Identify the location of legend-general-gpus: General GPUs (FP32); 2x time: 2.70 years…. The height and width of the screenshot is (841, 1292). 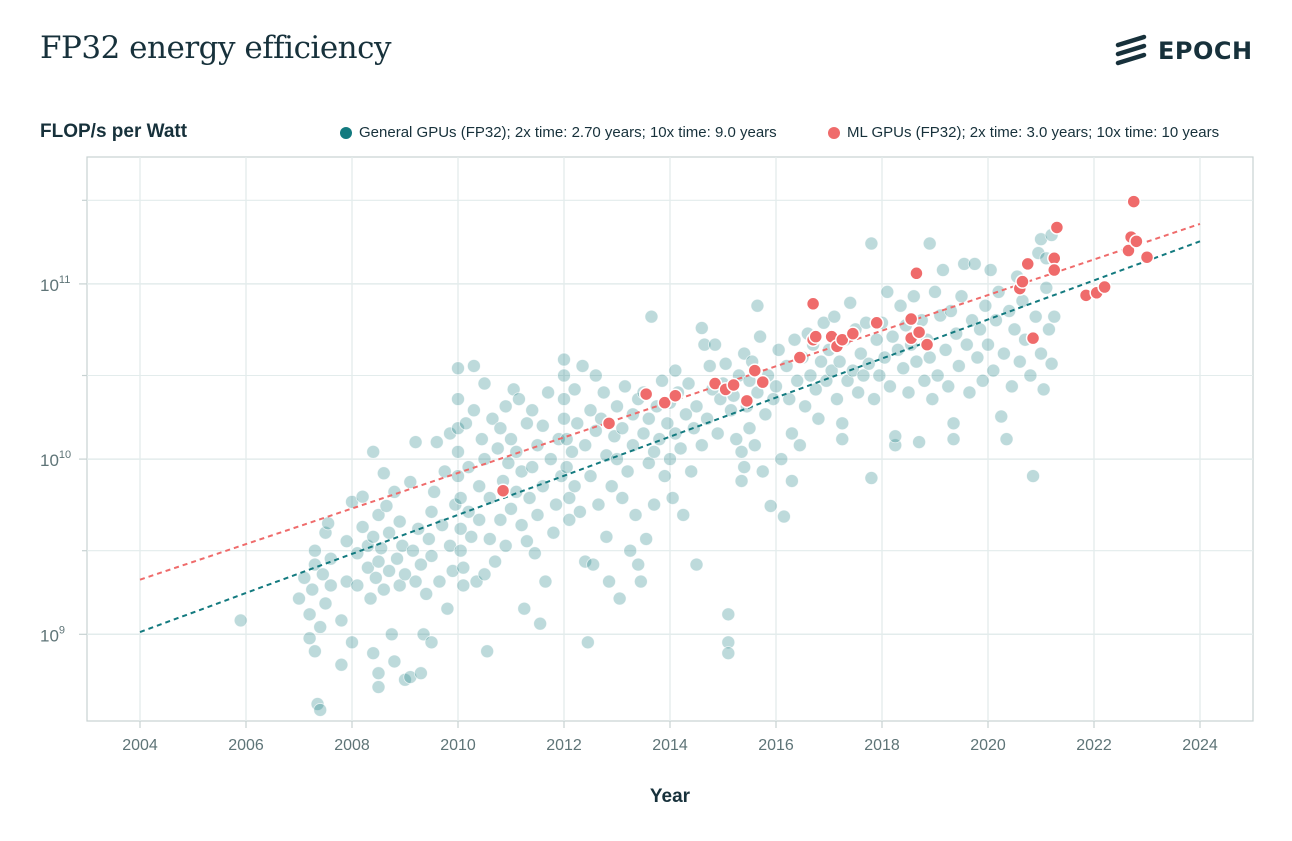
(558, 132).